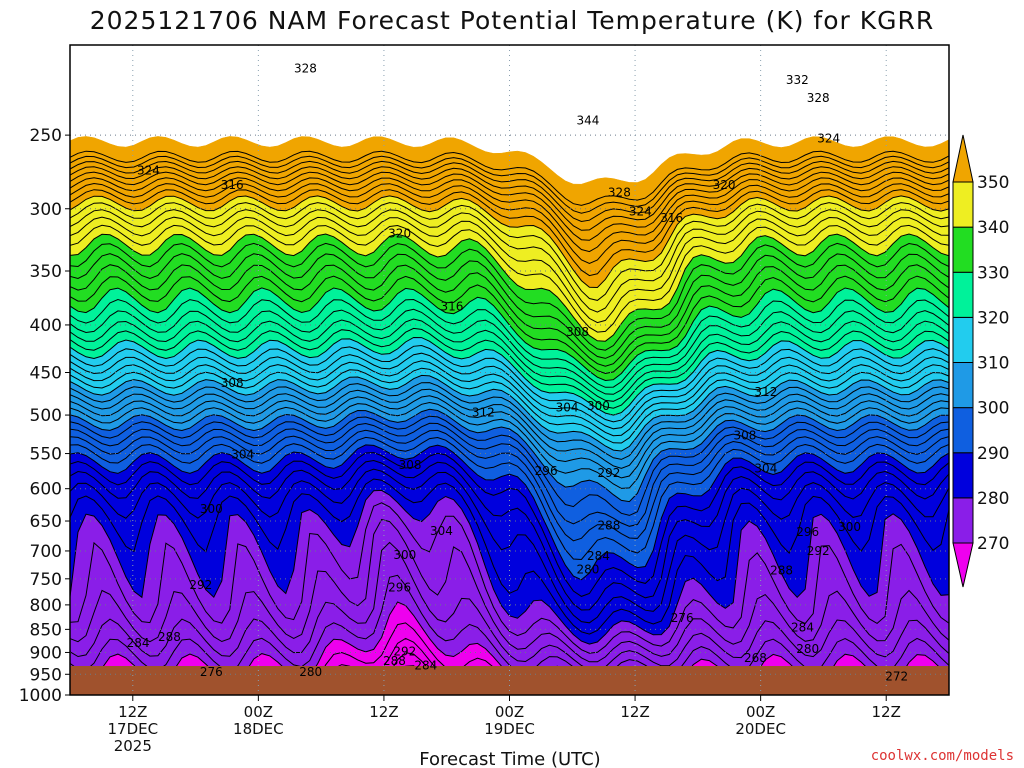 Image resolution: width=1024 pixels, height=768 pixels. I want to click on y-tick-label: 600, so click(46, 490).